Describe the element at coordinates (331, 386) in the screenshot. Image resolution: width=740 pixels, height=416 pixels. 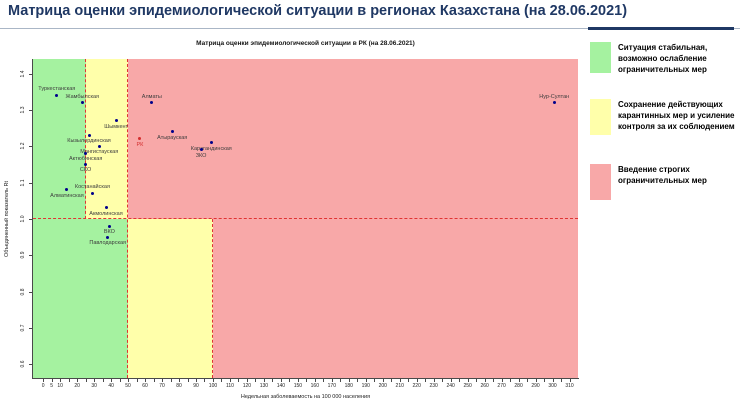
I see `x-tick-label: 170` at that location.